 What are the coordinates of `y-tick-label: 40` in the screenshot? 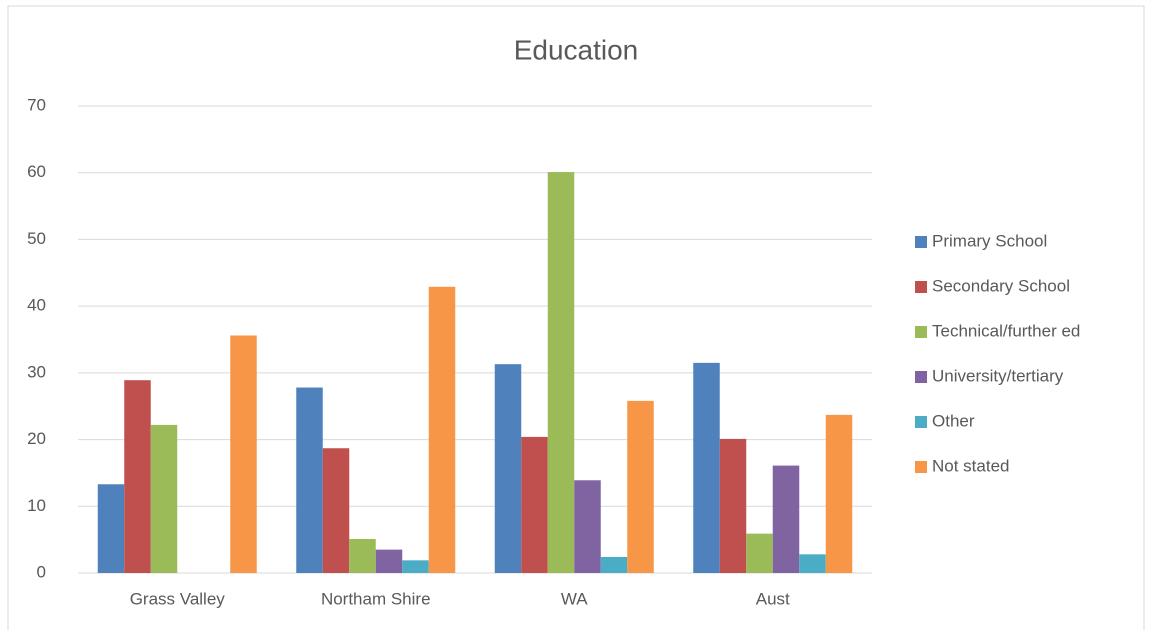 It's located at (36, 305).